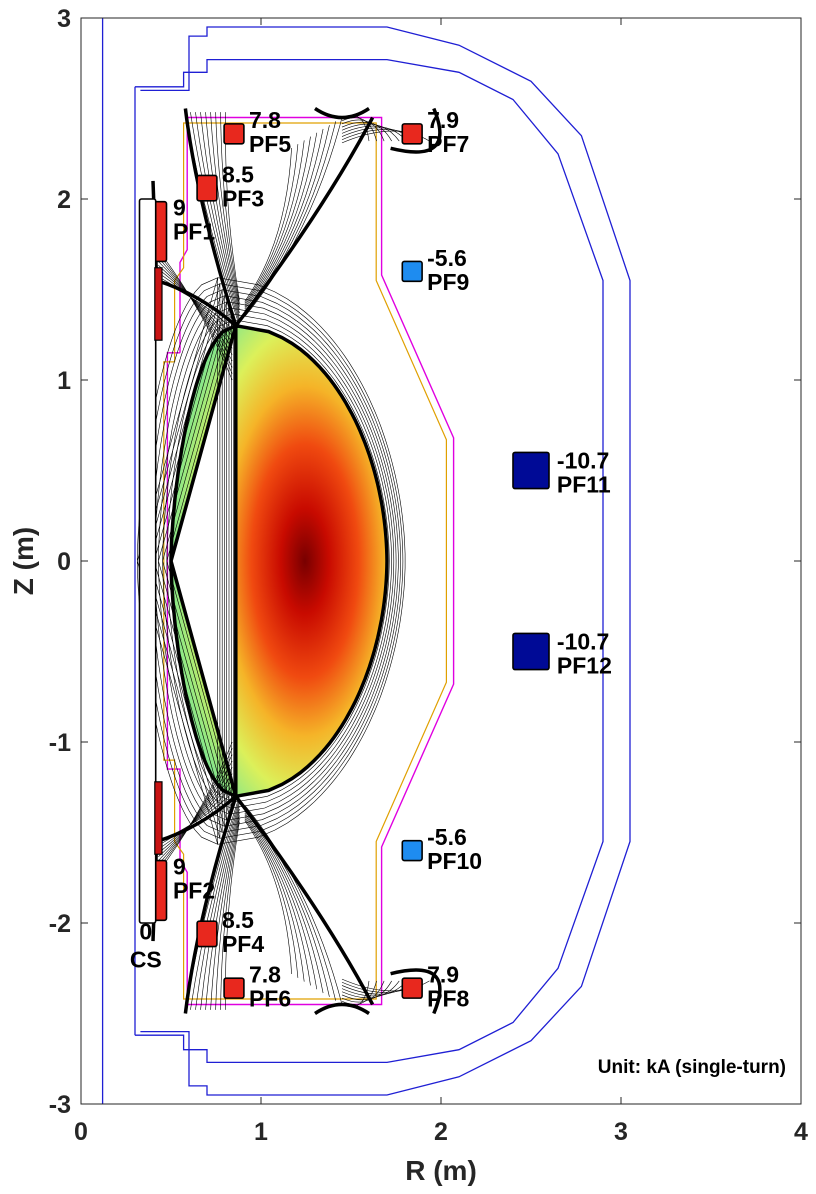 The height and width of the screenshot is (1194, 816). Describe the element at coordinates (342, 113) in the screenshot. I see `separatrix-dome` at that location.